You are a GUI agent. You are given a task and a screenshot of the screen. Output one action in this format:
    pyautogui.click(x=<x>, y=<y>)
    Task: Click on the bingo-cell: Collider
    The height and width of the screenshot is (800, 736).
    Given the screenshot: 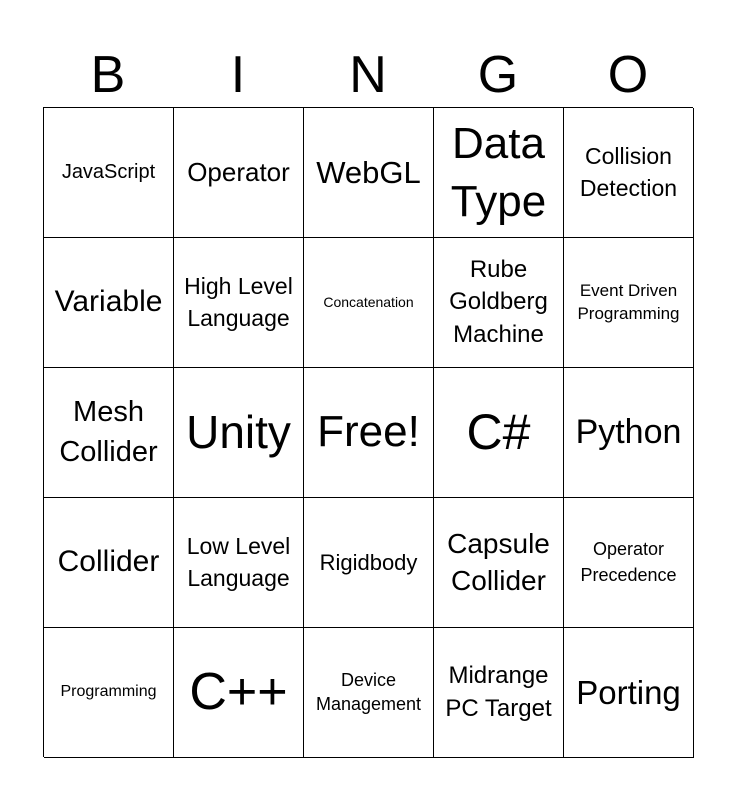 What is the action you would take?
    pyautogui.click(x=109, y=563)
    